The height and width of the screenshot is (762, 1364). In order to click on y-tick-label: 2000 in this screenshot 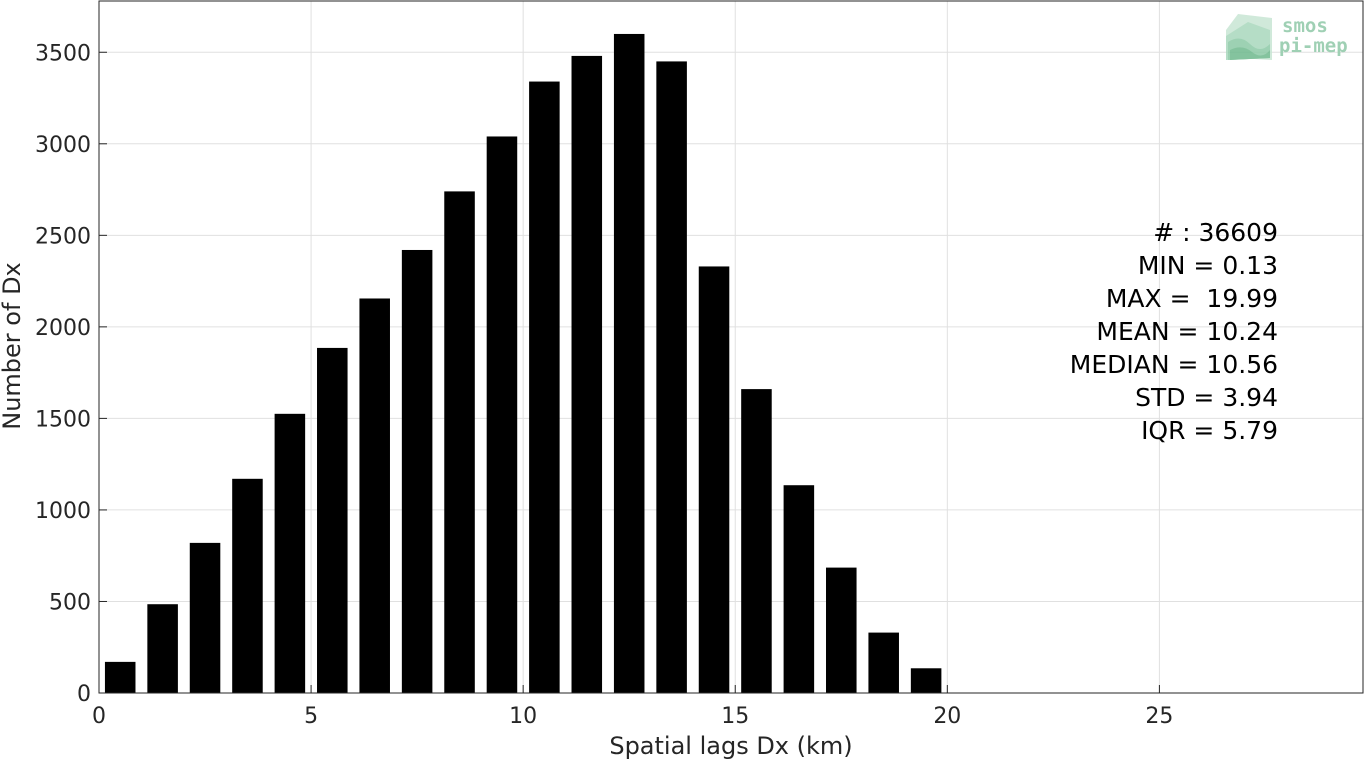, I will do `click(63, 328)`.